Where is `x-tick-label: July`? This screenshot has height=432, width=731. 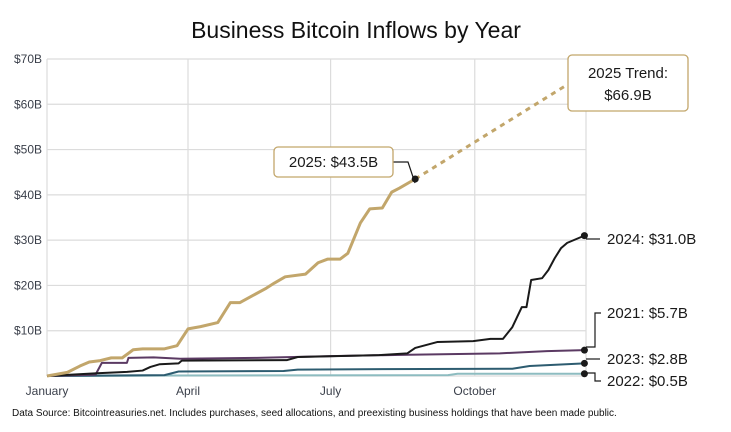
x-tick-label: July is located at coordinates (330, 391).